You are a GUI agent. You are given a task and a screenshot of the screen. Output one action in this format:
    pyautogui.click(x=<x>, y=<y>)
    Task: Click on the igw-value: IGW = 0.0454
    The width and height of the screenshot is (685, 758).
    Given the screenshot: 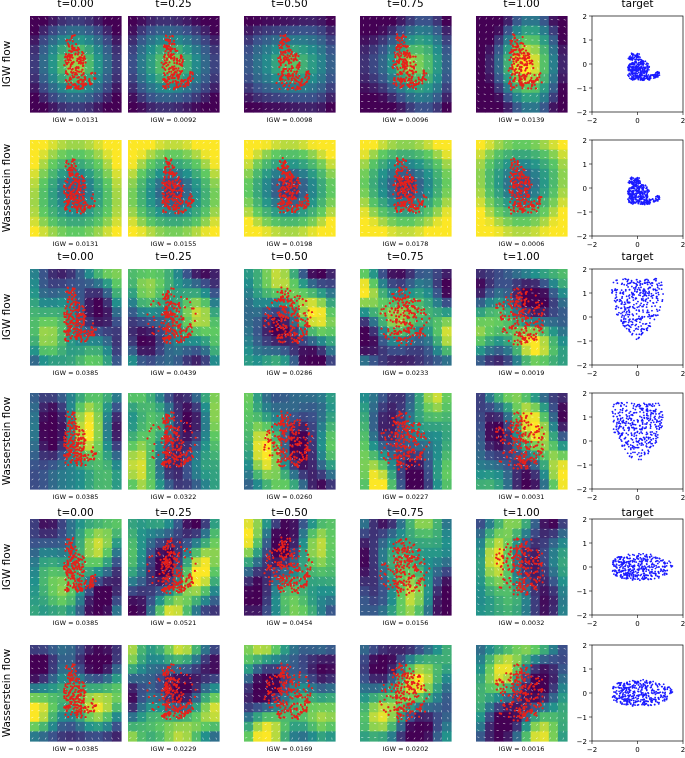 What is the action you would take?
    pyautogui.click(x=290, y=623)
    